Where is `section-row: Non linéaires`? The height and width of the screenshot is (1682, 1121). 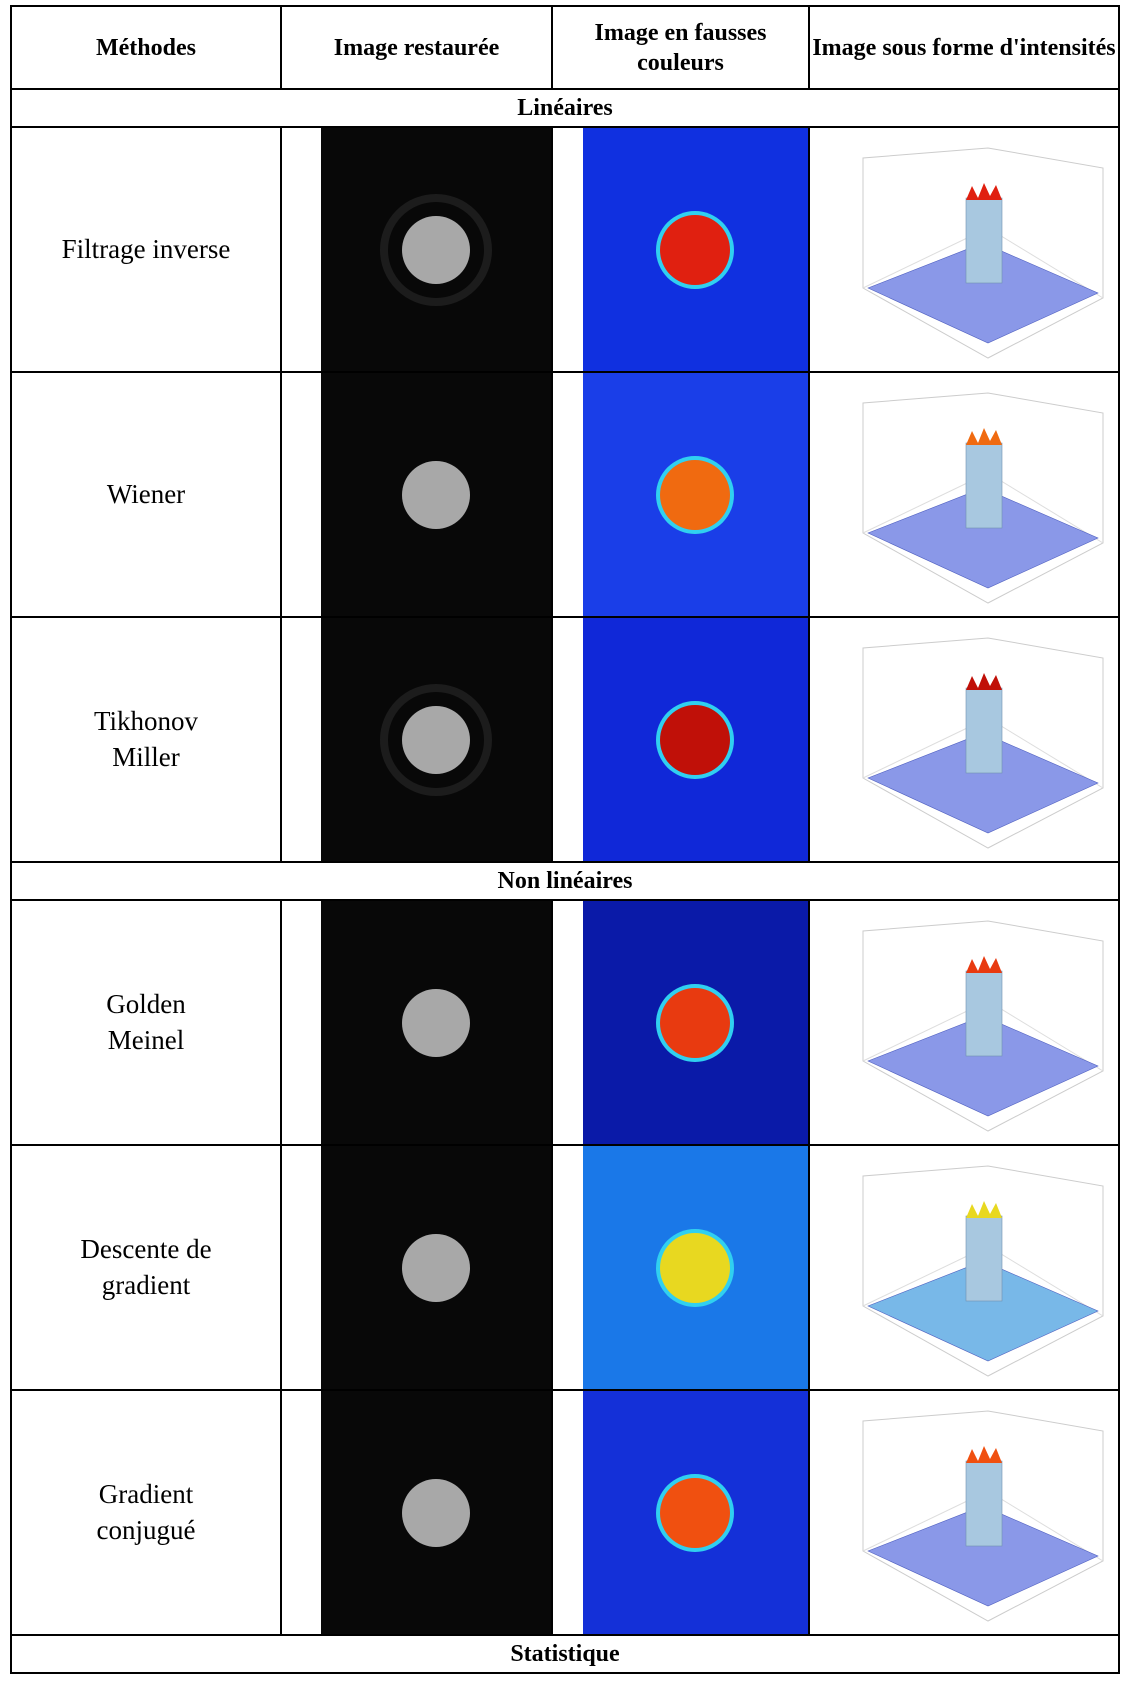
section-row: Non linéaires is located at coordinates (565, 881).